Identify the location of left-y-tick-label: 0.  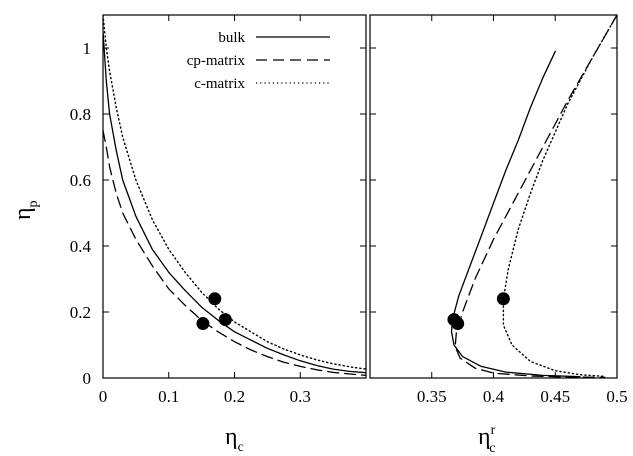
(87, 378).